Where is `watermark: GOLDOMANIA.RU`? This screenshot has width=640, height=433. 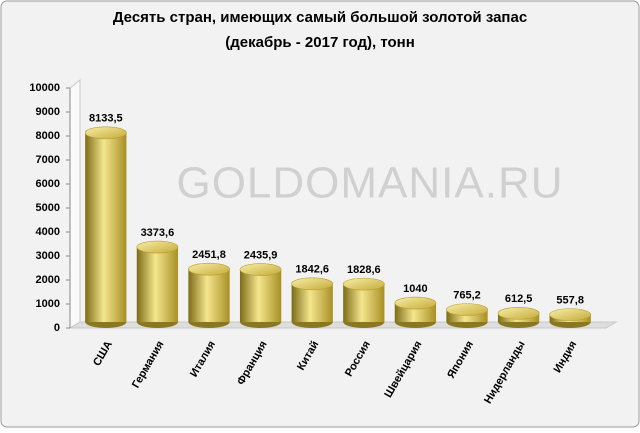 watermark: GOLDOMANIA.RU is located at coordinates (369, 183).